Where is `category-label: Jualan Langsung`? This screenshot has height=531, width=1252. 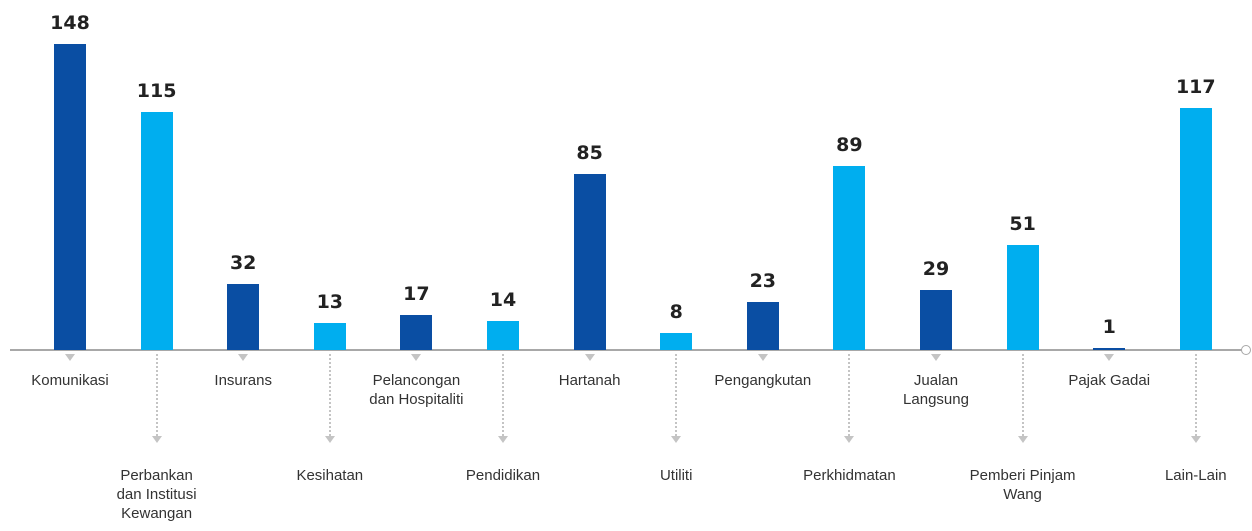 category-label: Jualan Langsung is located at coordinates (936, 390).